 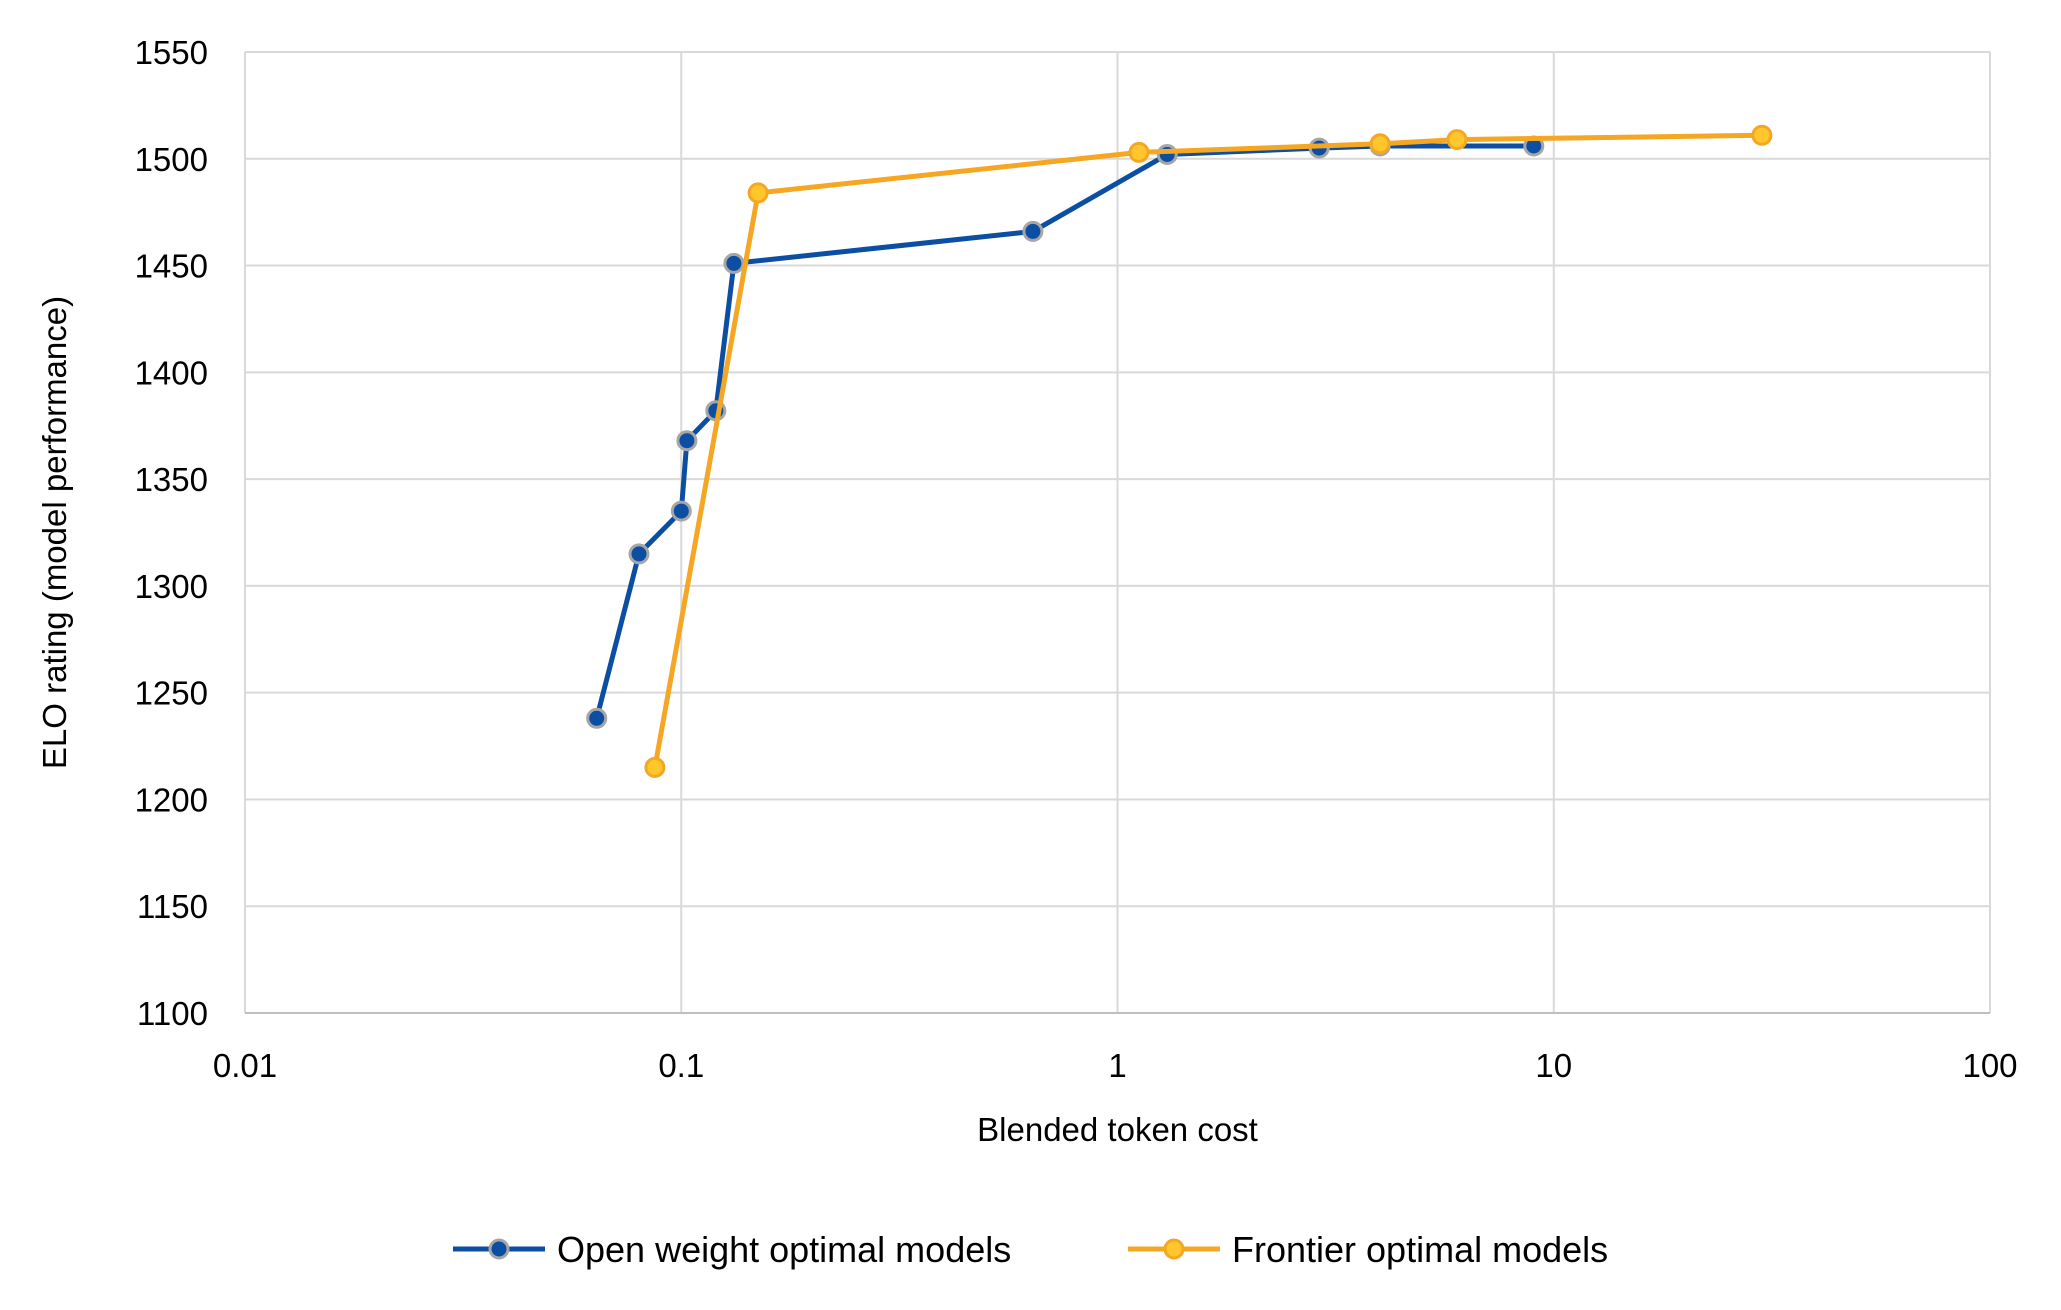 What do you see at coordinates (171, 693) in the screenshot?
I see `y-tick-label: 1250` at bounding box center [171, 693].